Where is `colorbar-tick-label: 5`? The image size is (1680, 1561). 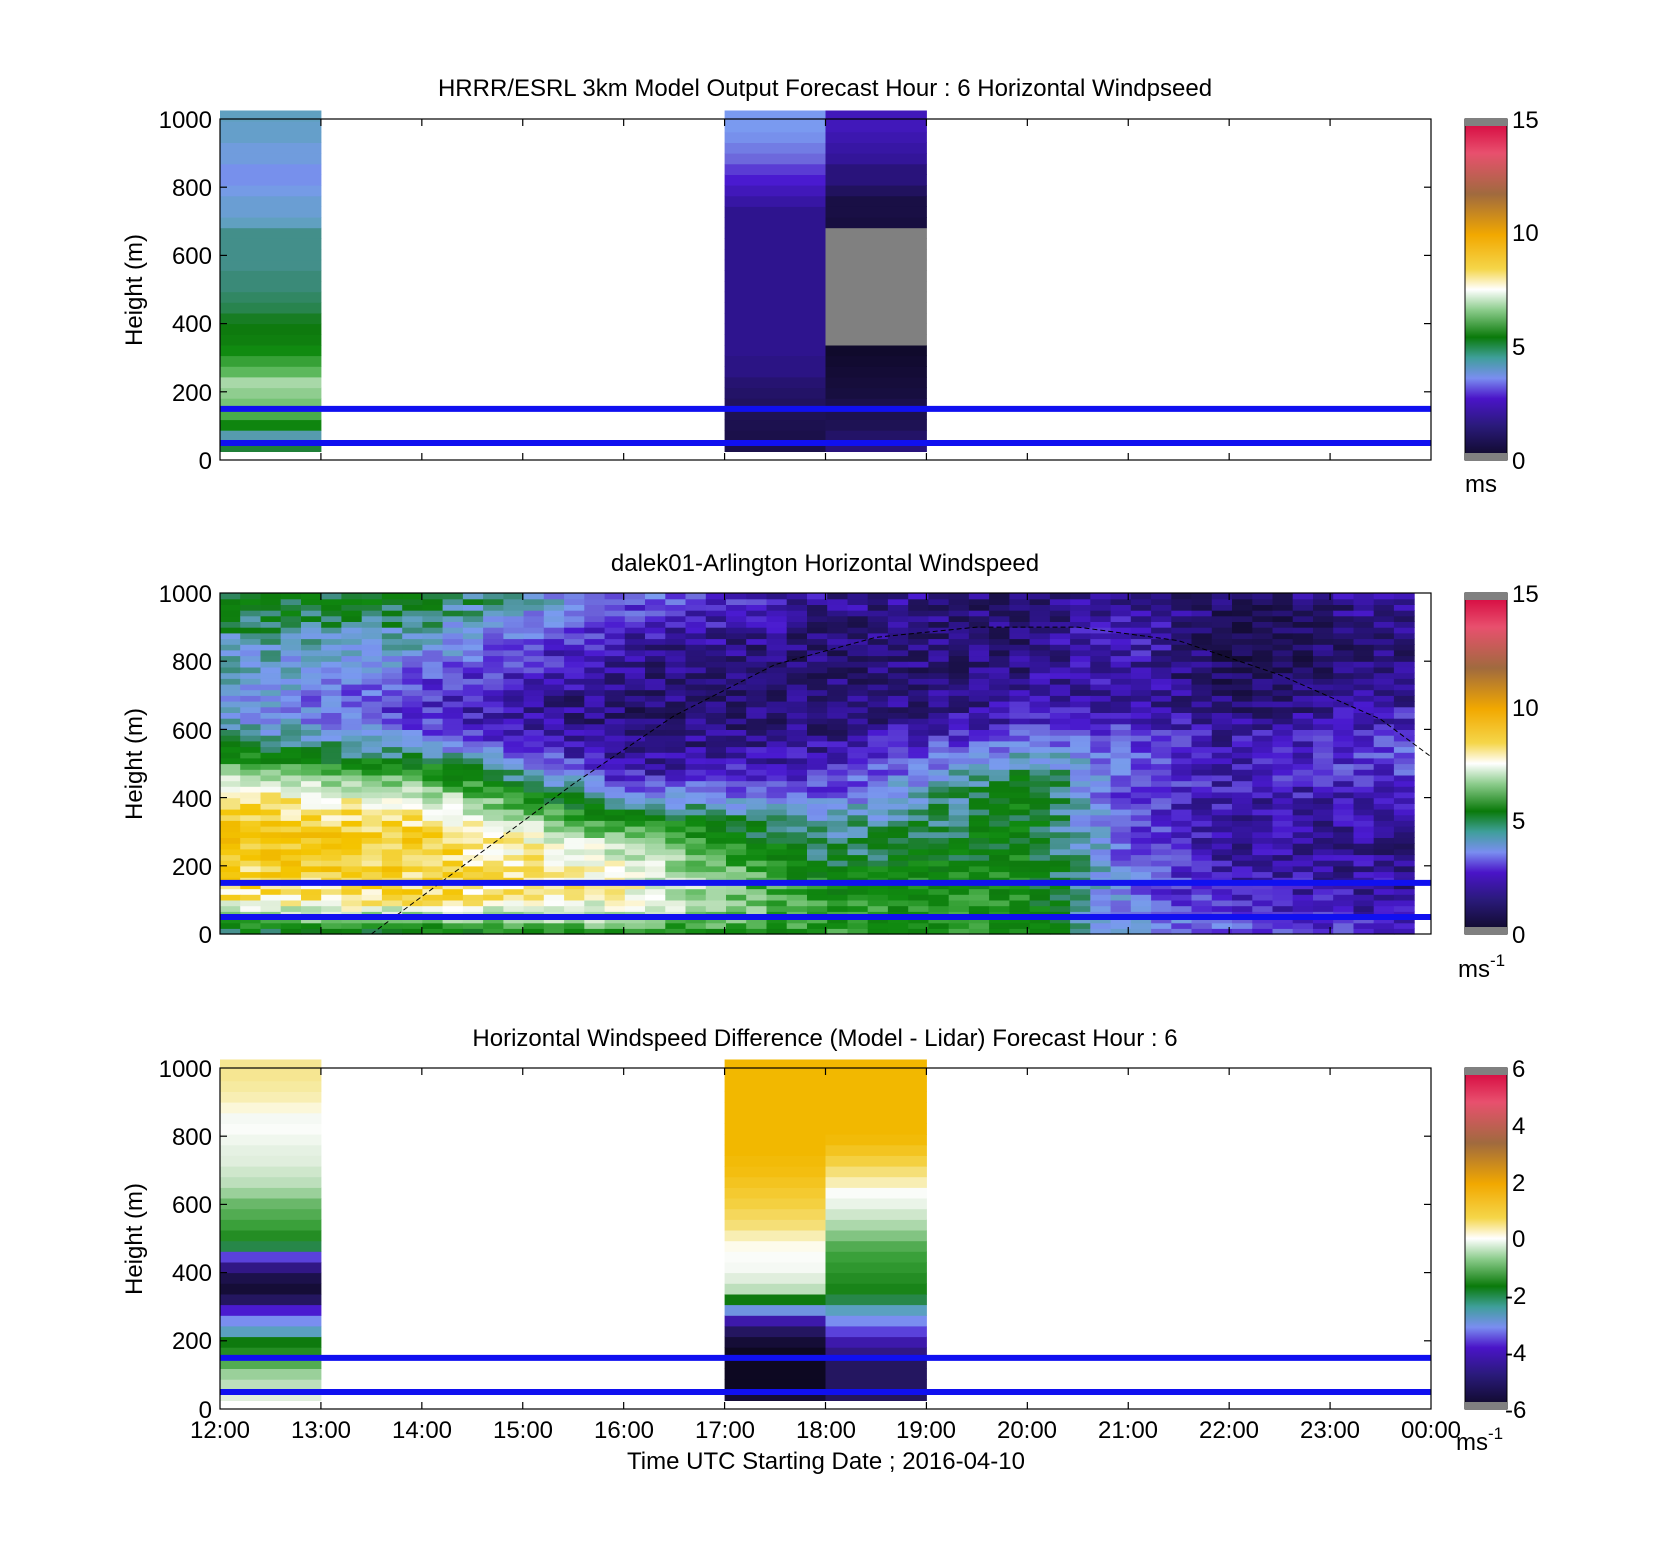 colorbar-tick-label: 5 is located at coordinates (1518, 821).